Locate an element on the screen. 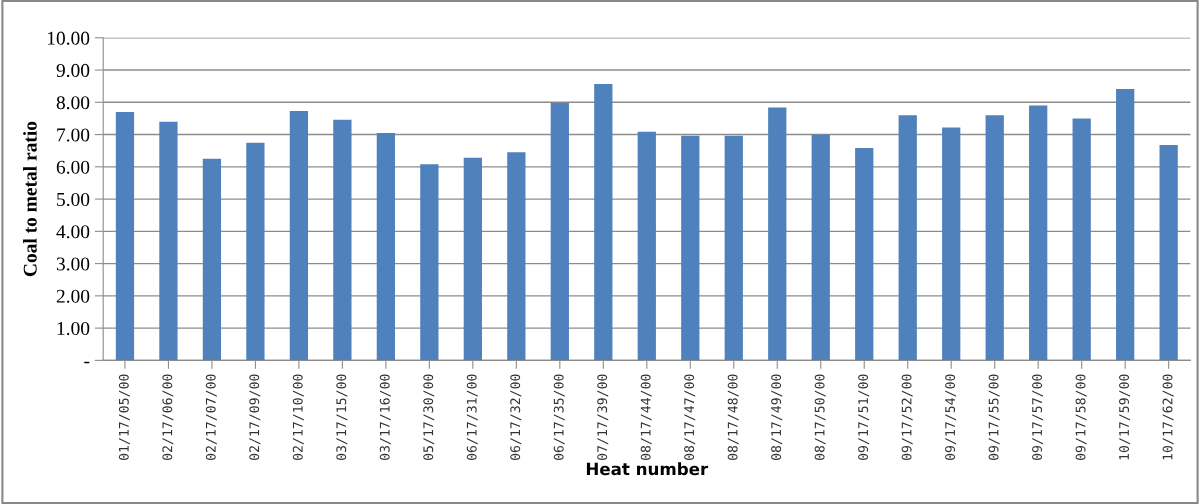 The height and width of the screenshot is (504, 1200). x-tick-label: 09/17/58/00 is located at coordinates (1081, 417).